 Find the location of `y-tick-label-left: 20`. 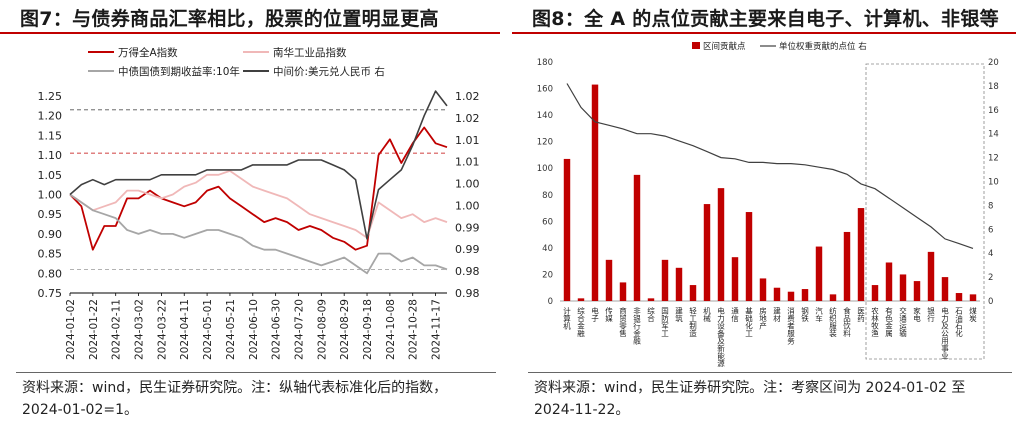

y-tick-label-left: 20 is located at coordinates (547, 275).